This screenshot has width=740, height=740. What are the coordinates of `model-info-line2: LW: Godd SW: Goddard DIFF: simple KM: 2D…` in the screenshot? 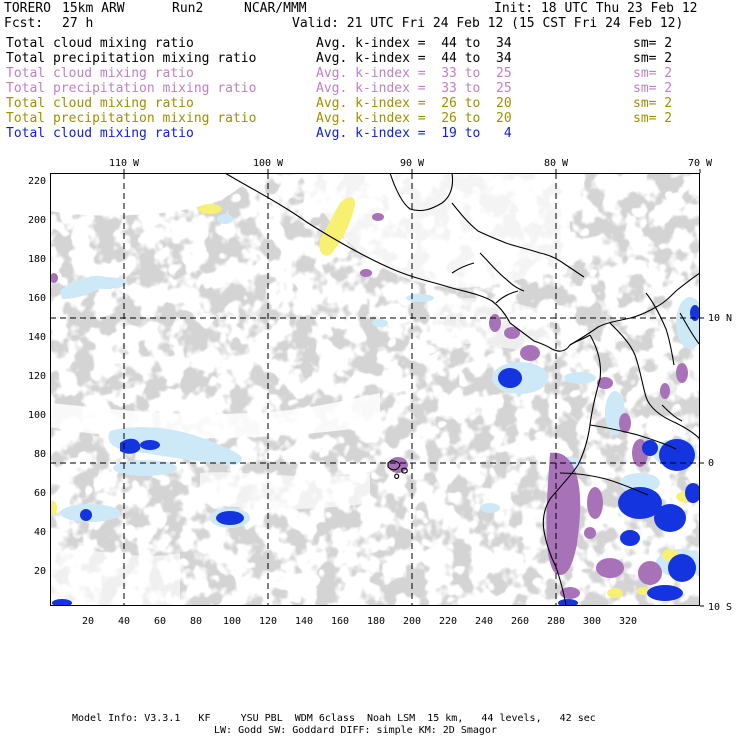 It's located at (355, 730).